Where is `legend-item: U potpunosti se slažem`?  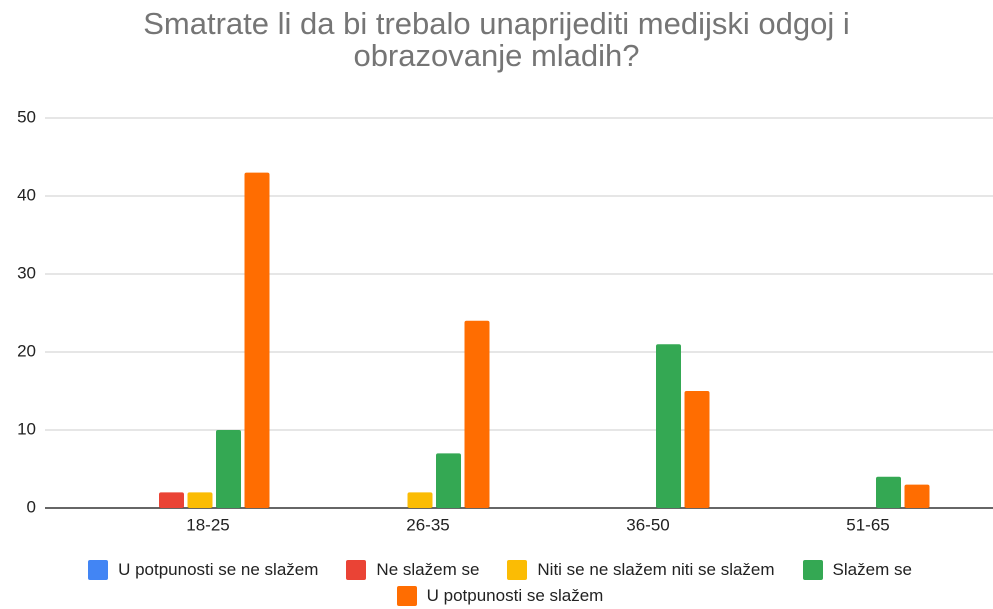 legend-item: U potpunosti se slažem is located at coordinates (500, 596).